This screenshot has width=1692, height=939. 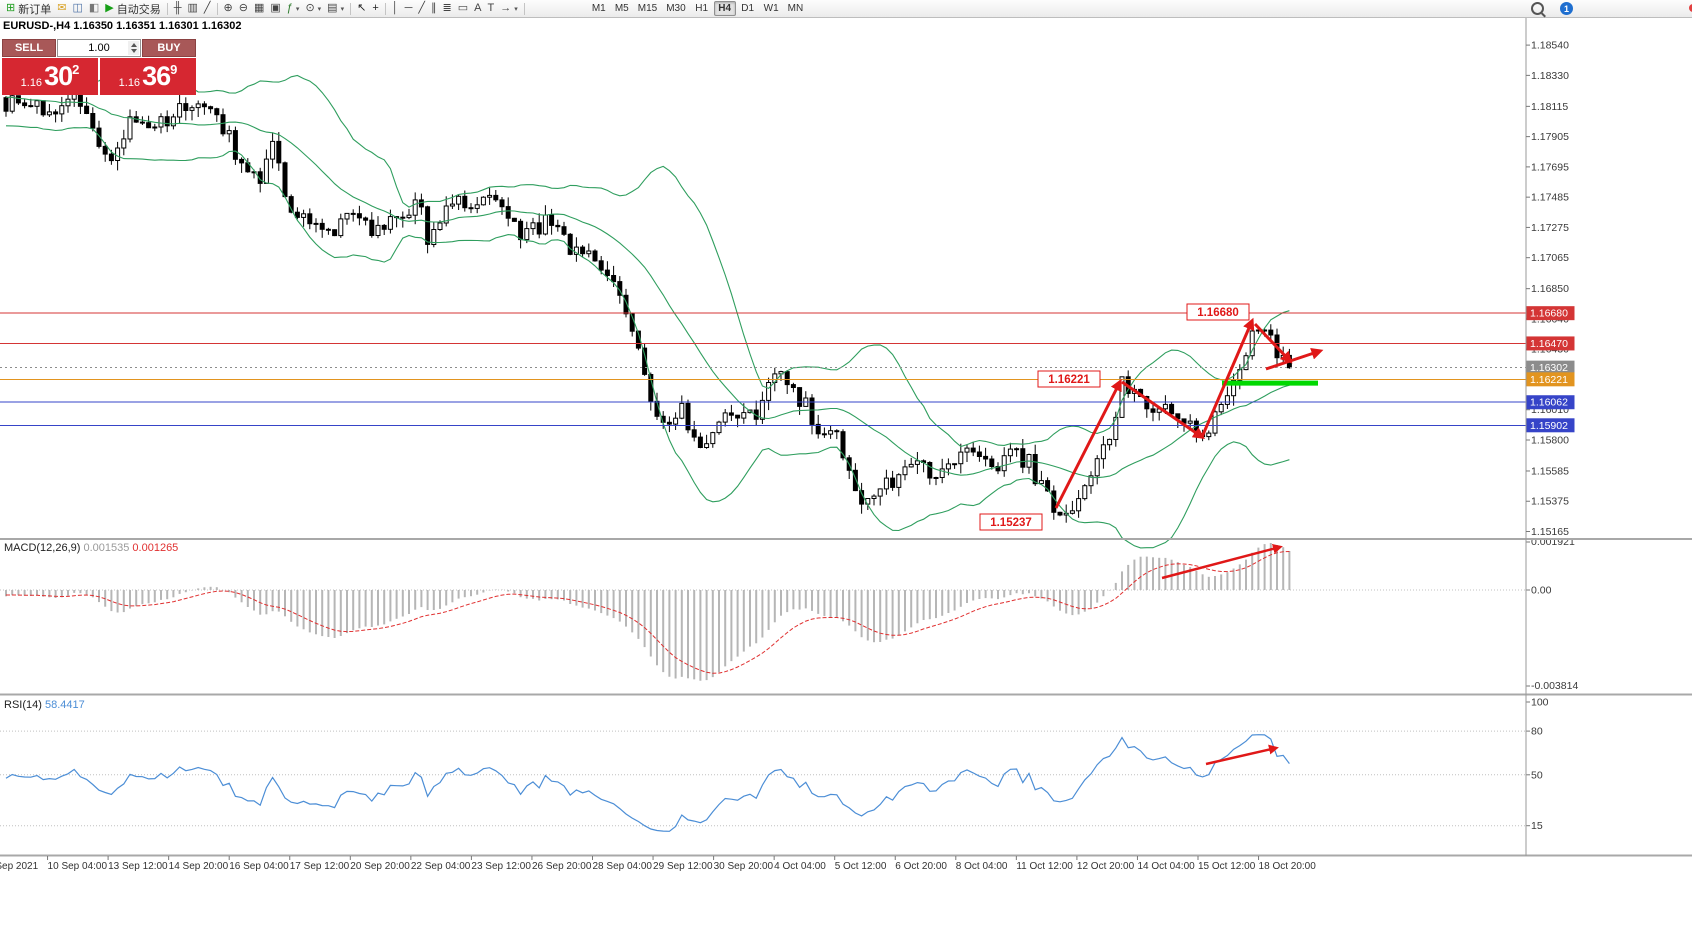 I want to click on toolbar-right-icons: 1, so click(x=1552, y=8).